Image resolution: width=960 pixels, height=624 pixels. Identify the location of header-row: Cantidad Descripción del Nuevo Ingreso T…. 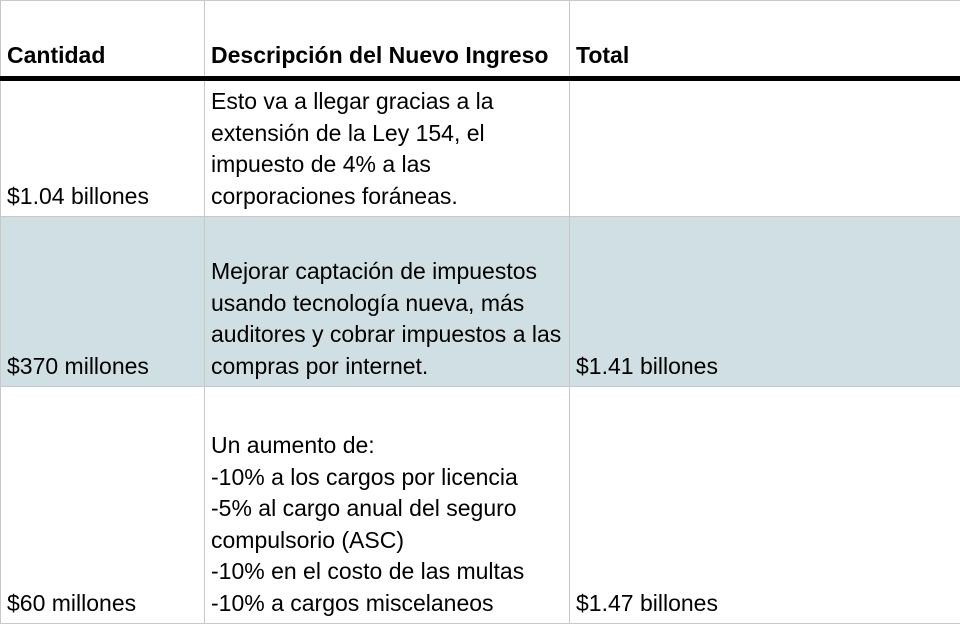
(480, 40).